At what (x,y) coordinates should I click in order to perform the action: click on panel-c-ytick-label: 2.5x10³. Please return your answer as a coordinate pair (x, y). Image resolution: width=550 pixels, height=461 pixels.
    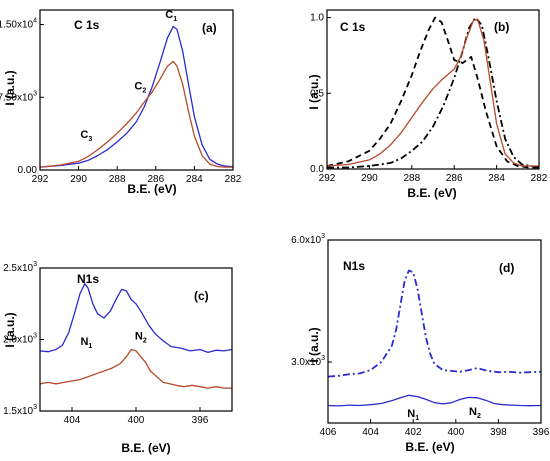
    Looking at the image, I should click on (20, 267).